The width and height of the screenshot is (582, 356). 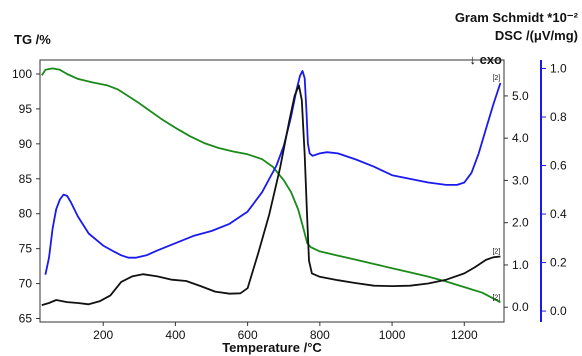 I want to click on tg-tick-label: 85, so click(x=26, y=179).